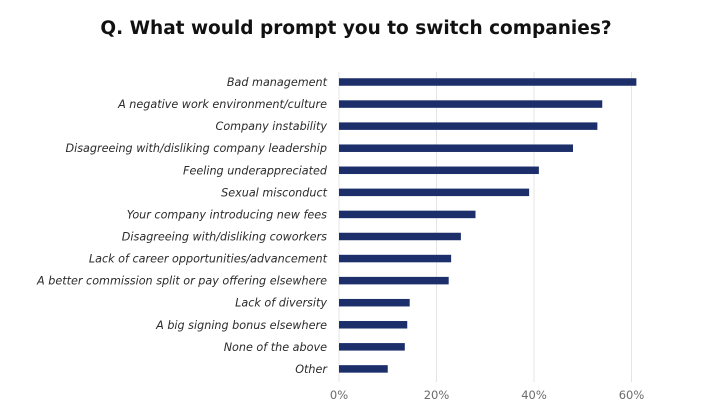 The image size is (712, 418). What do you see at coordinates (534, 395) in the screenshot?
I see `x-tick-label: 40%` at bounding box center [534, 395].